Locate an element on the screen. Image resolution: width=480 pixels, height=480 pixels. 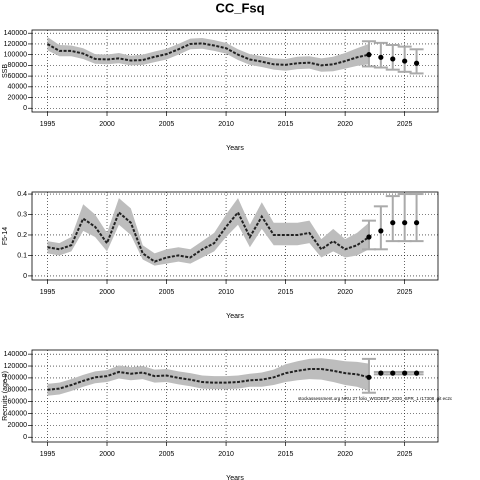
y-tick-label: 0.4 is located at coordinates (22, 194).